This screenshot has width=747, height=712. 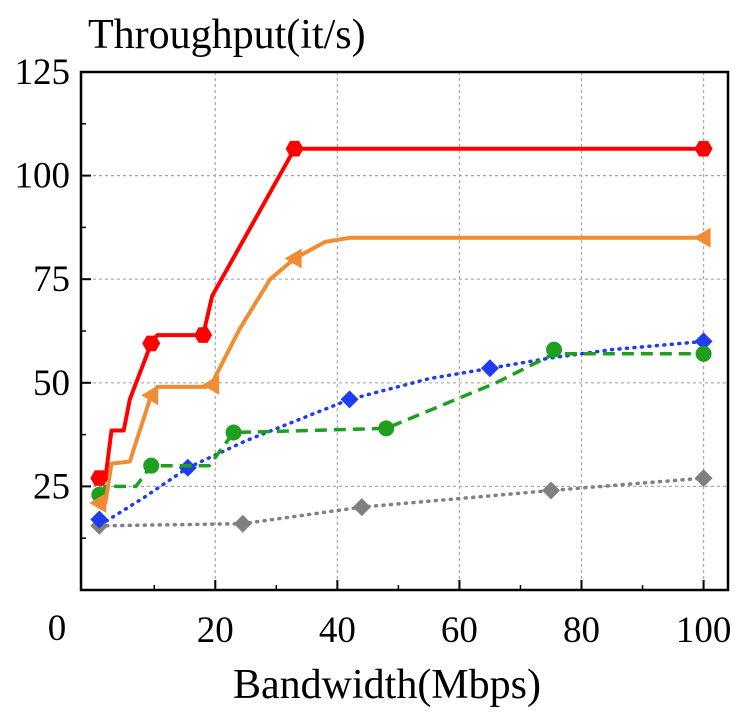 I want to click on y-tick-label: 75, so click(x=51, y=279).